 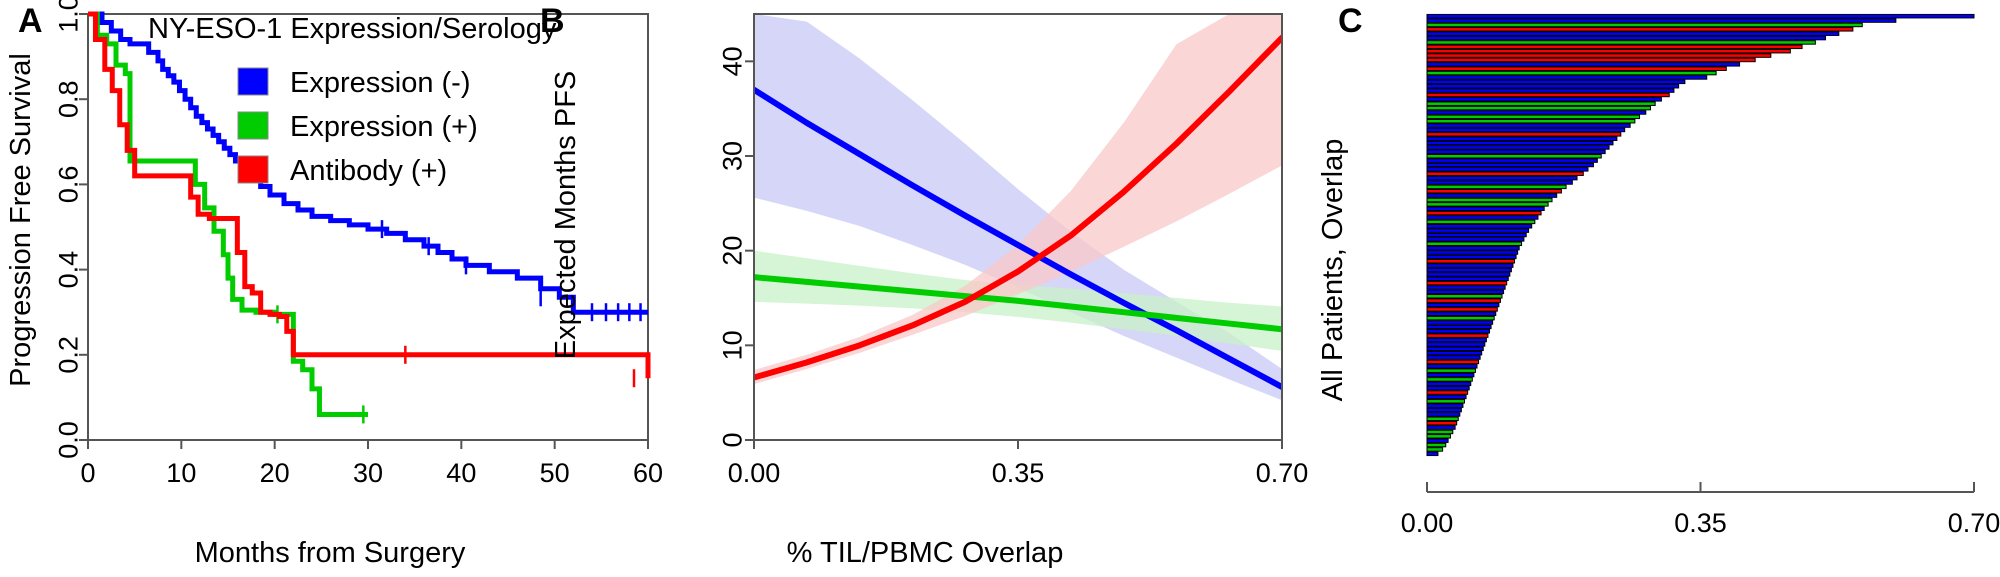 What do you see at coordinates (68, 229) in the screenshot?
I see `panel-a-y-tick-labels: 0.0 0.2 0.4 0.6 0.8 1.0` at bounding box center [68, 229].